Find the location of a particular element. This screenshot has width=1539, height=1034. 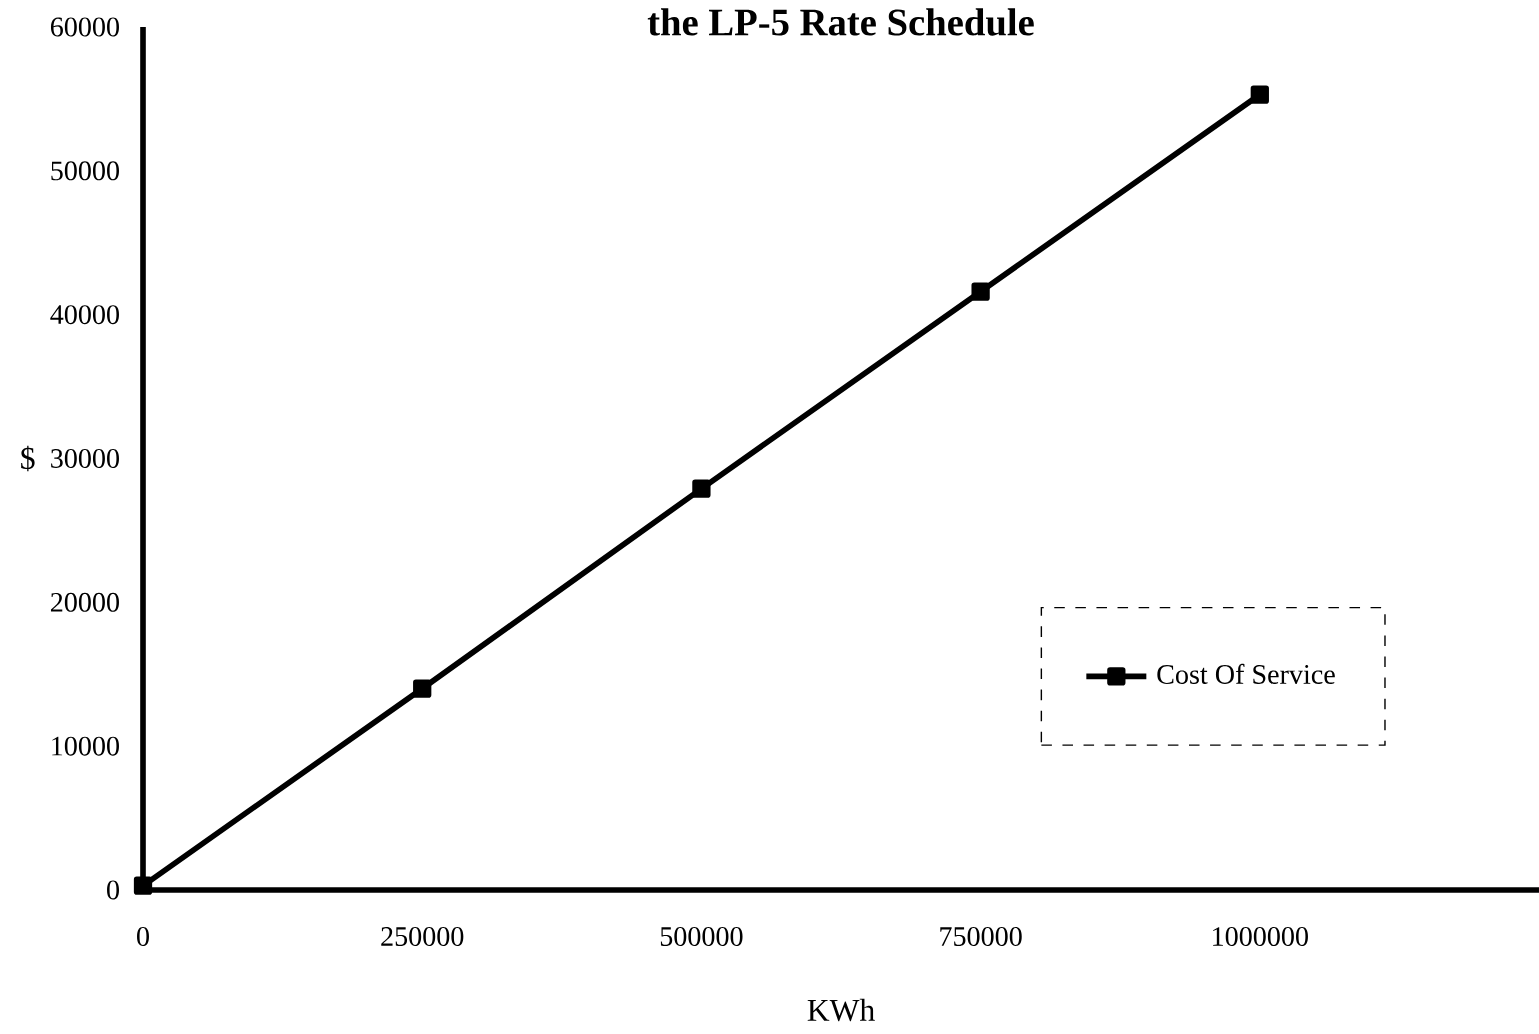

y-tick-label: 0 is located at coordinates (113, 890).